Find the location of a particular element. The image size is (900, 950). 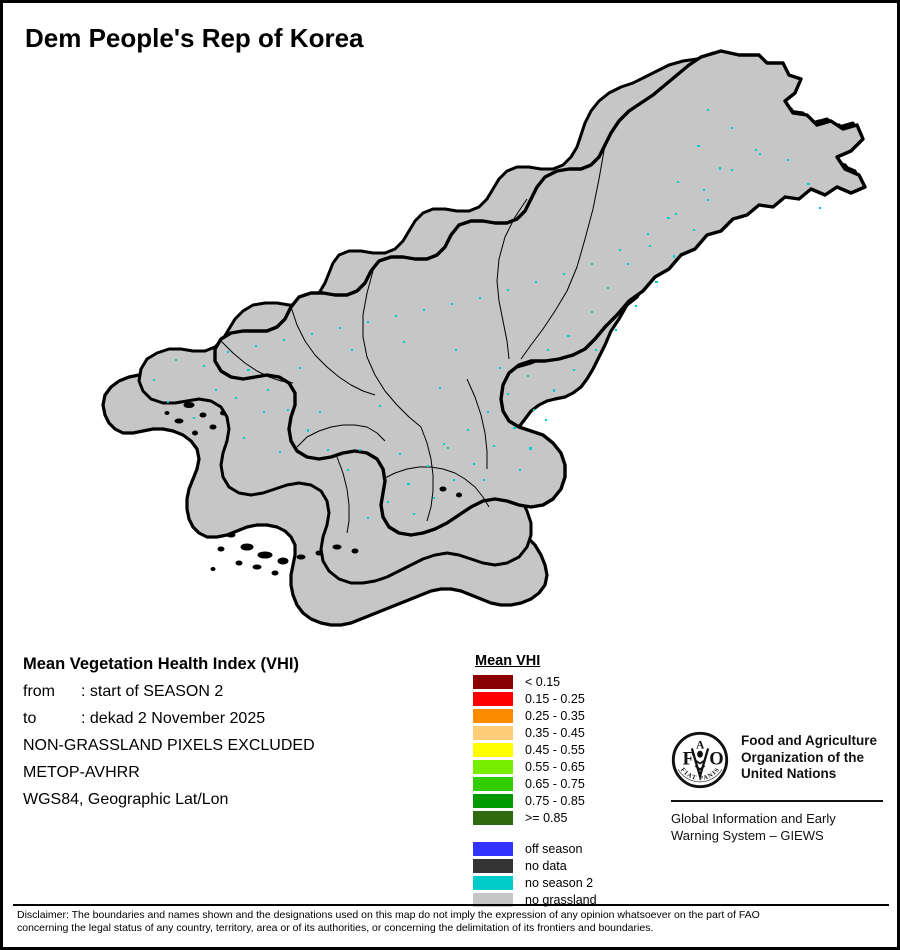

legend-class-label: 0.25 - 0.35 is located at coordinates (555, 715).